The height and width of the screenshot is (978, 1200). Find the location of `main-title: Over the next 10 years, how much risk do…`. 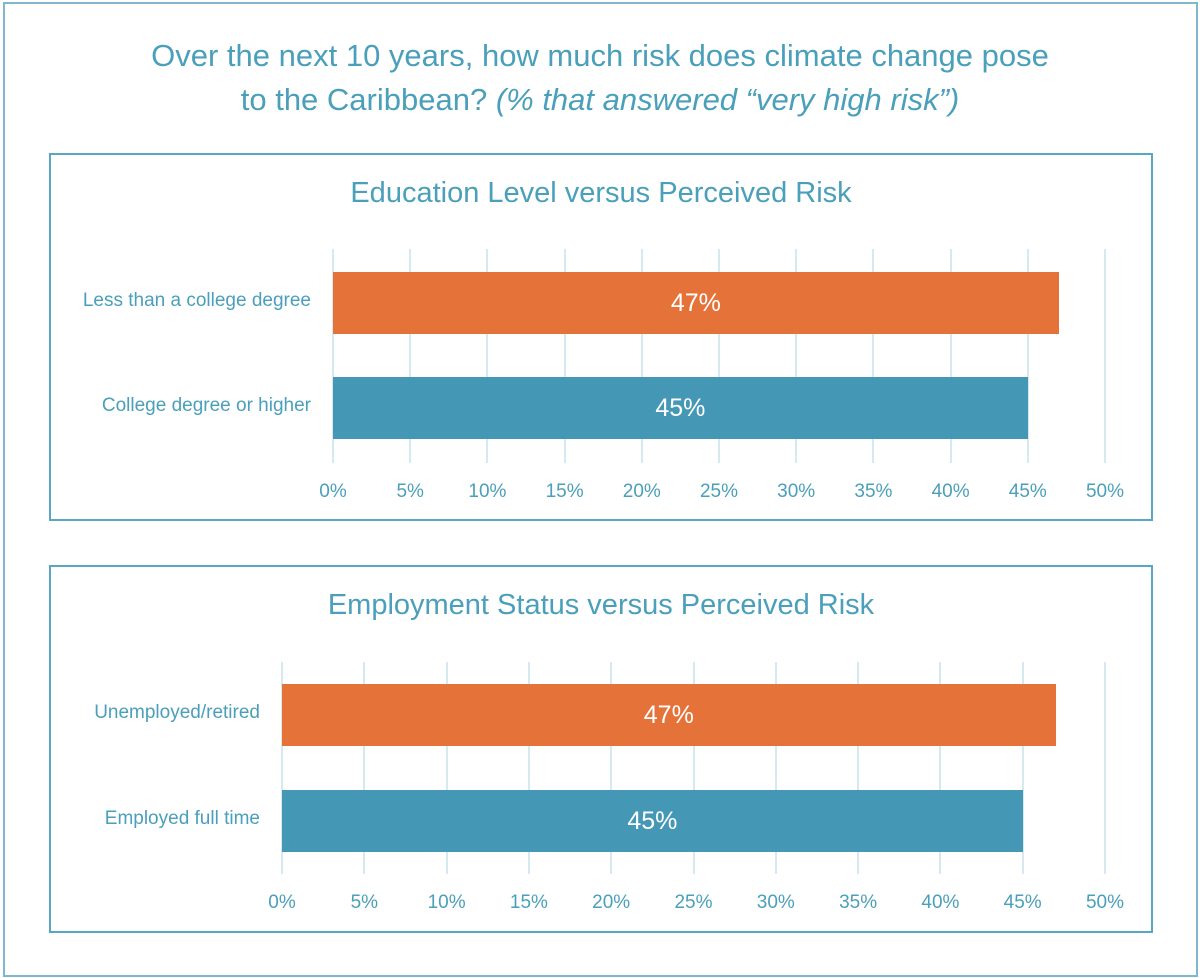

main-title: Over the next 10 years, how much risk do… is located at coordinates (600, 78).